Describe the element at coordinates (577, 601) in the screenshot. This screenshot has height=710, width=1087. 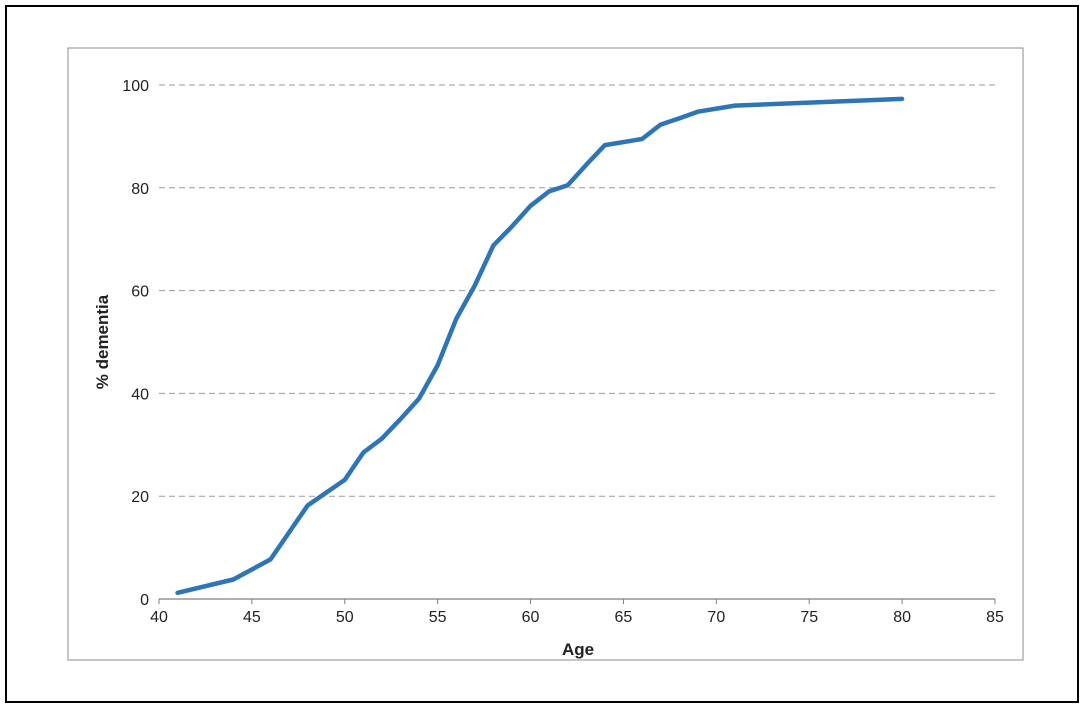
I see `axes` at that location.